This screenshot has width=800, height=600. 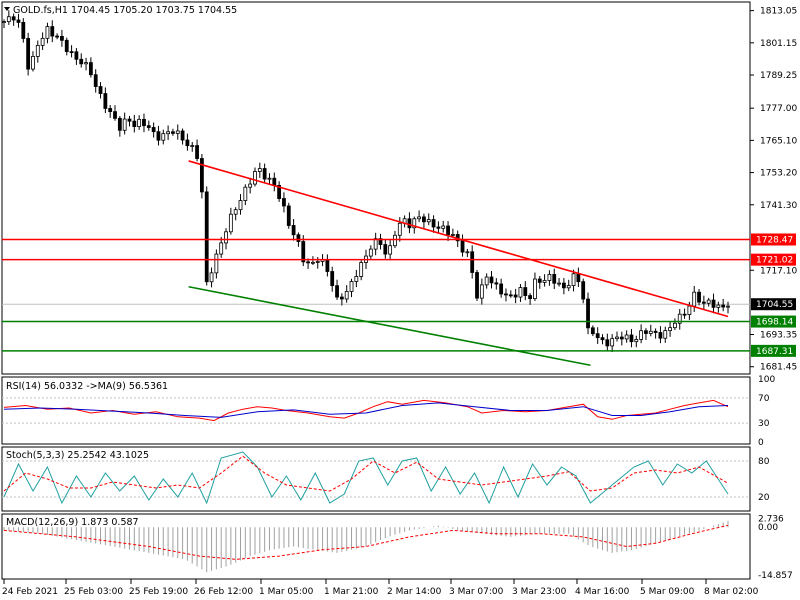 What do you see at coordinates (774, 240) in the screenshot?
I see `resistance-price-tag: 1728.47` at bounding box center [774, 240].